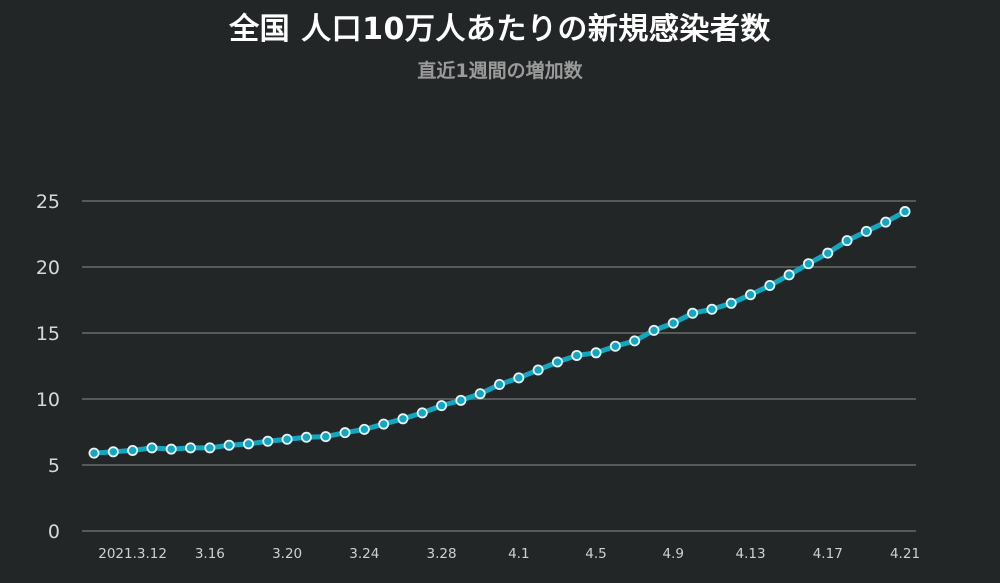  What do you see at coordinates (287, 554) in the screenshot?
I see `x-tick-label: 3.20` at bounding box center [287, 554].